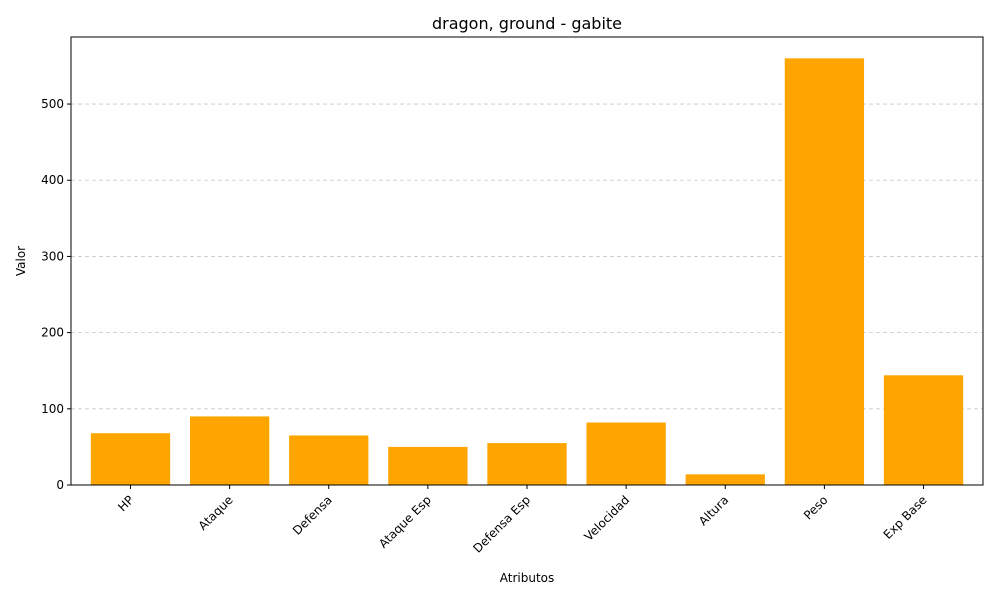 This screenshot has width=1000, height=600. Describe the element at coordinates (130, 459) in the screenshot. I see `bar-hp` at that location.